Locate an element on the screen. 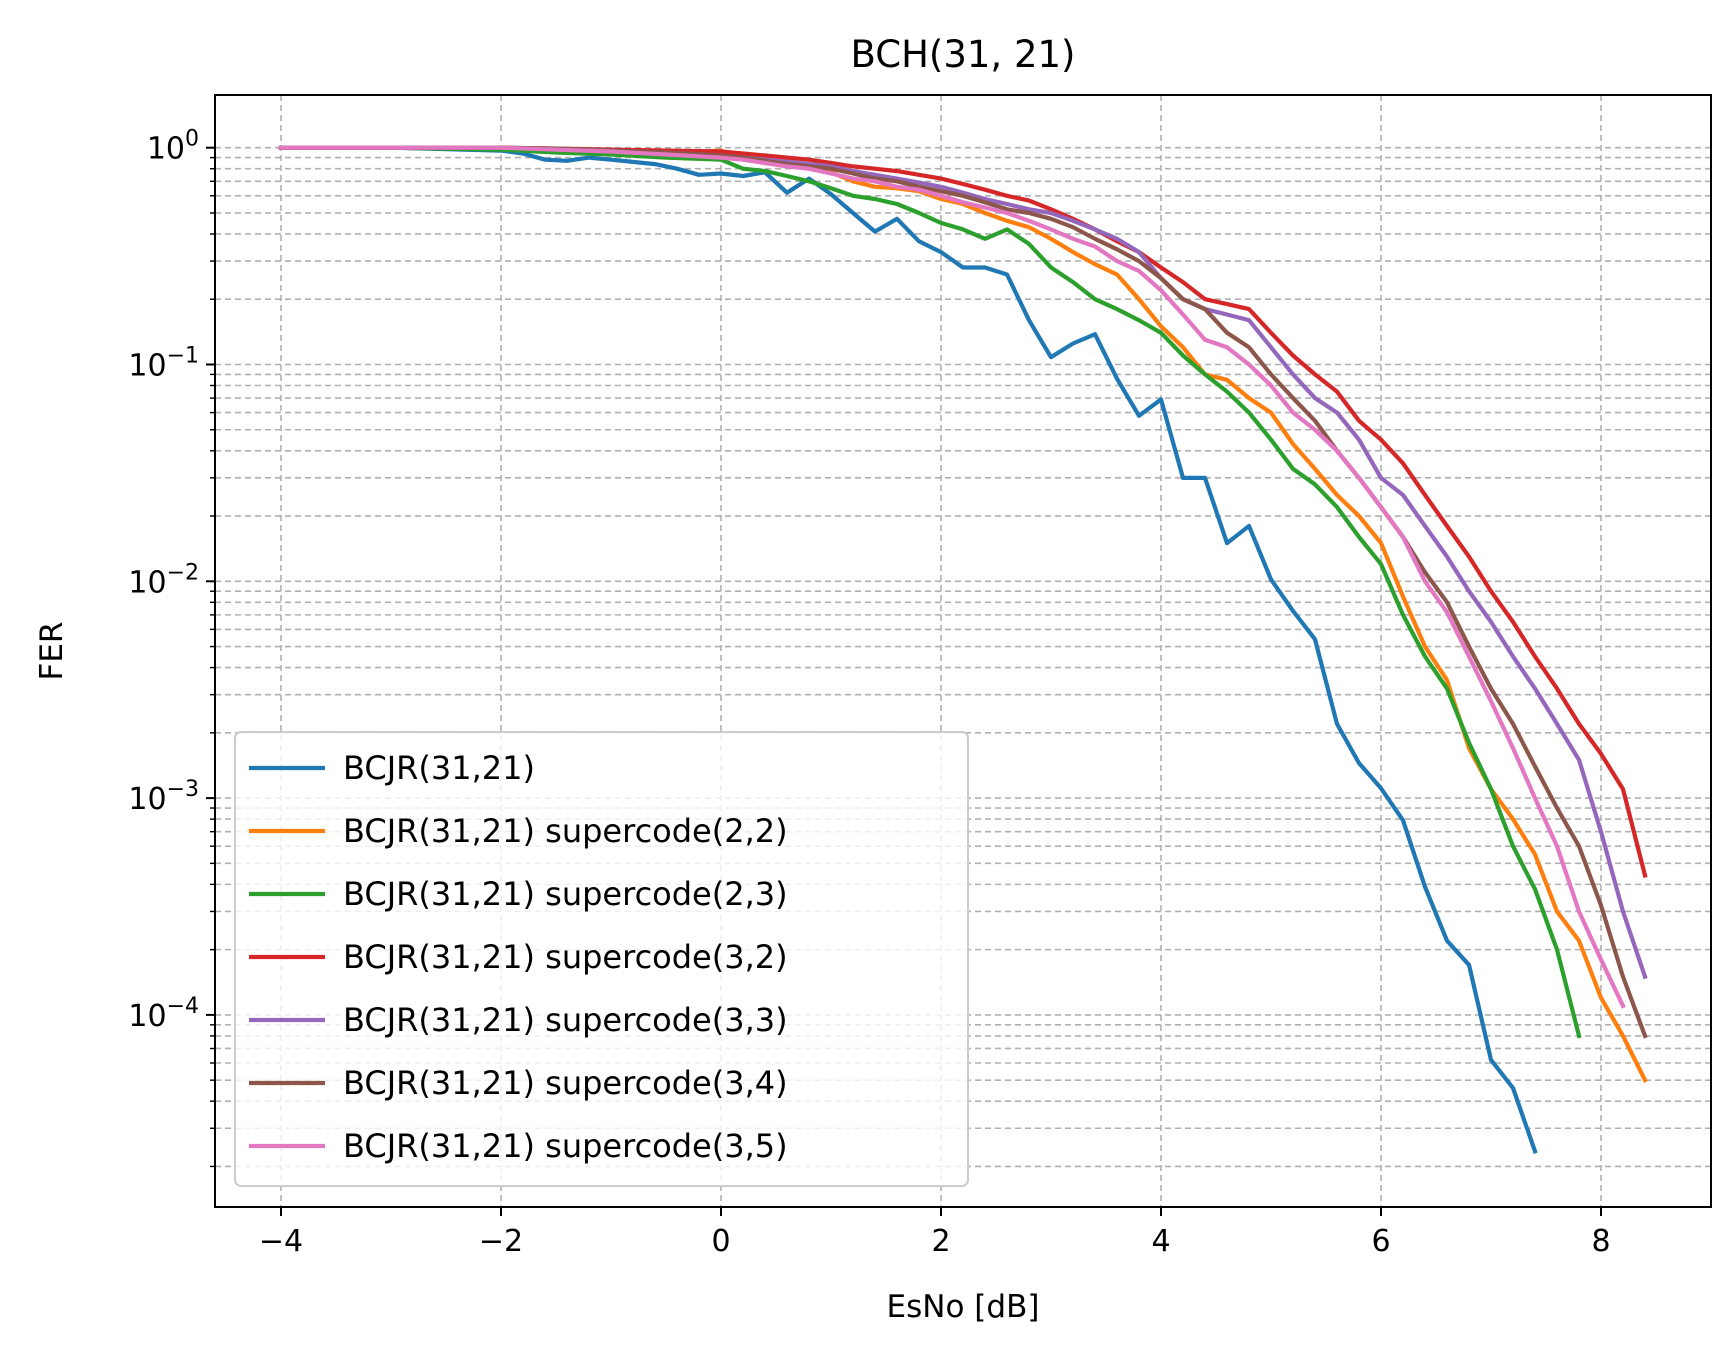 This screenshot has height=1361, width=1732. y-tick-label: 10⁻¹ is located at coordinates (163, 363).